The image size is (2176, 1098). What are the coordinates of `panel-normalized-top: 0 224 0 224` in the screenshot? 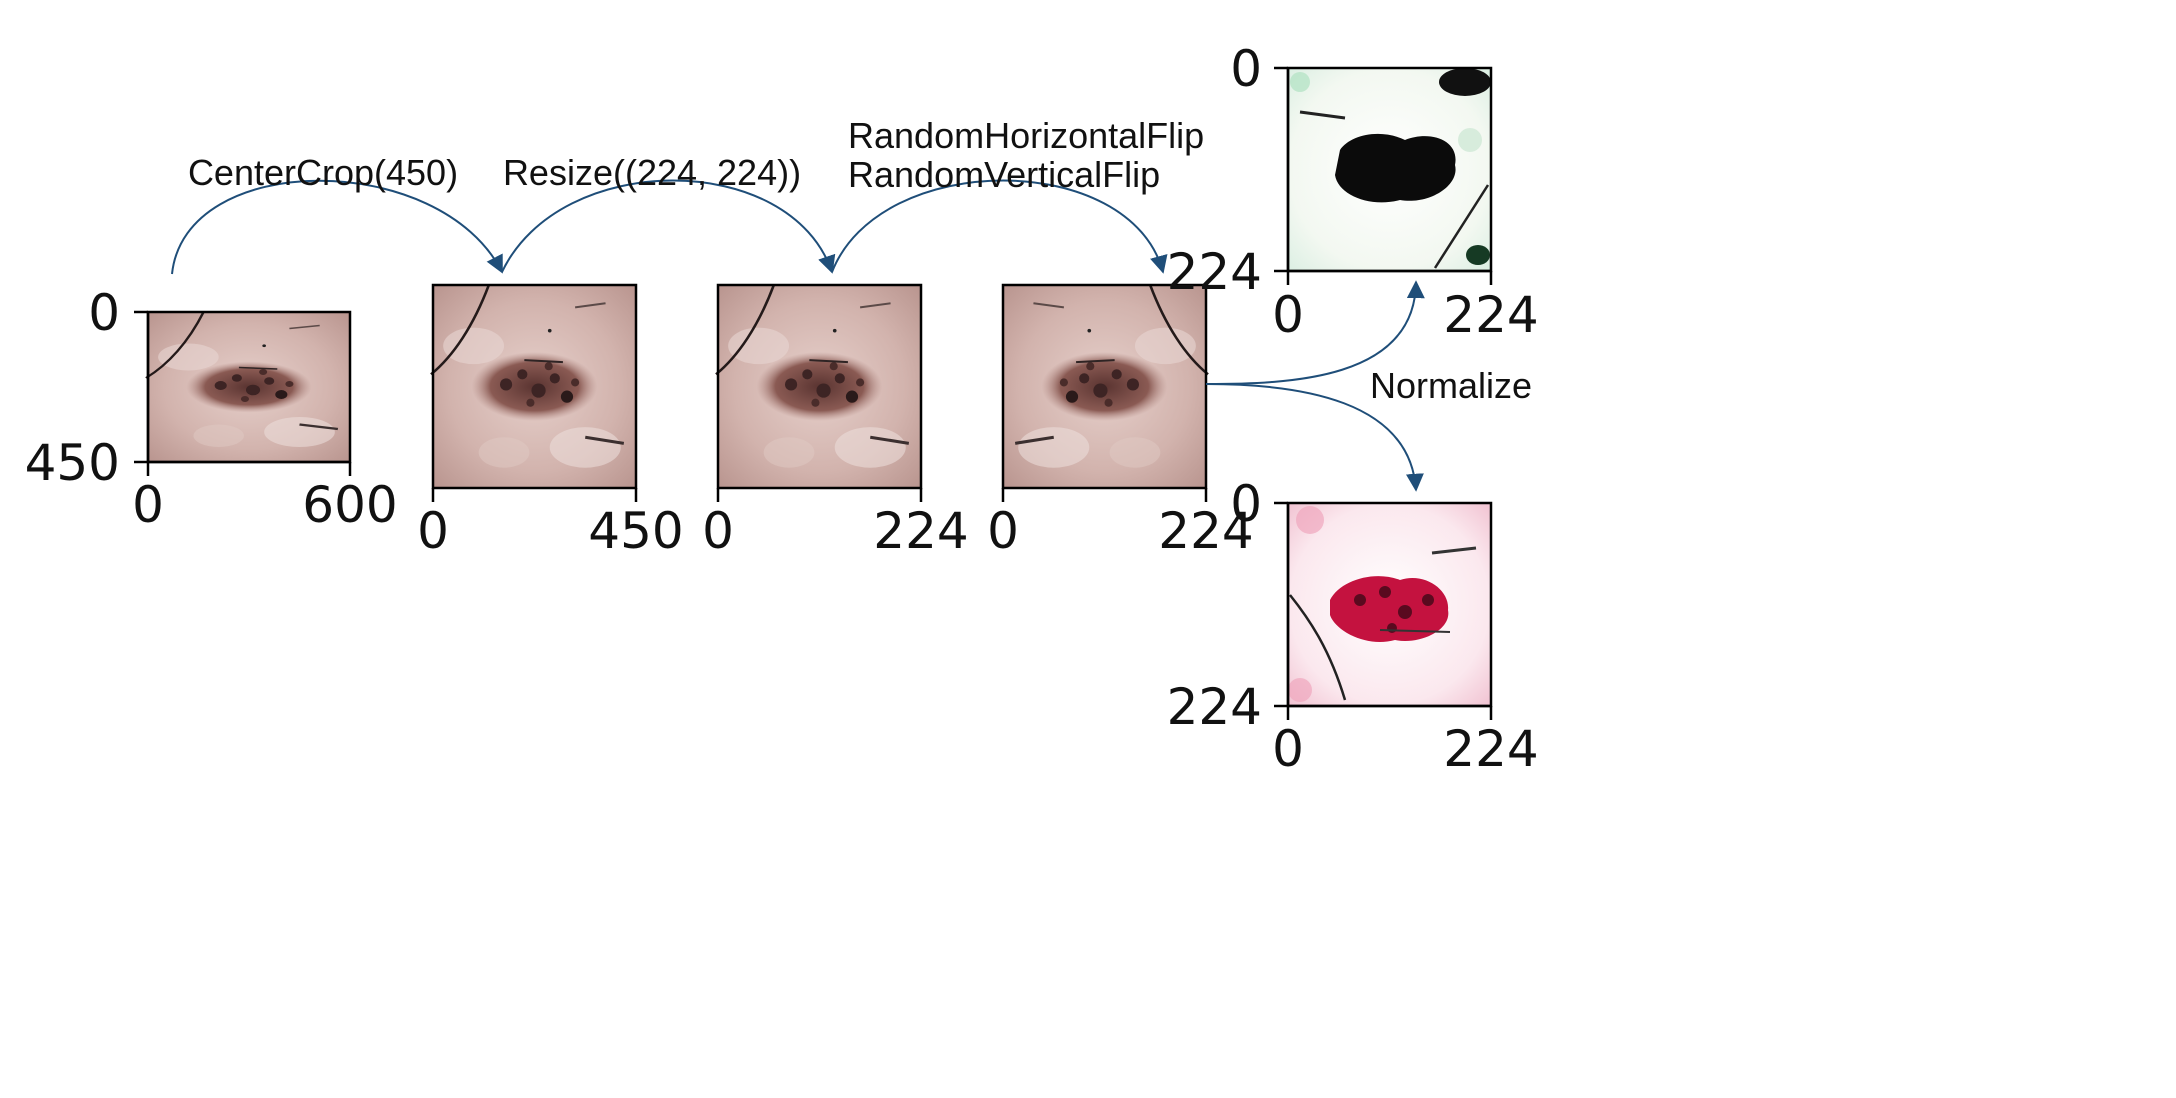 It's located at (1353, 192).